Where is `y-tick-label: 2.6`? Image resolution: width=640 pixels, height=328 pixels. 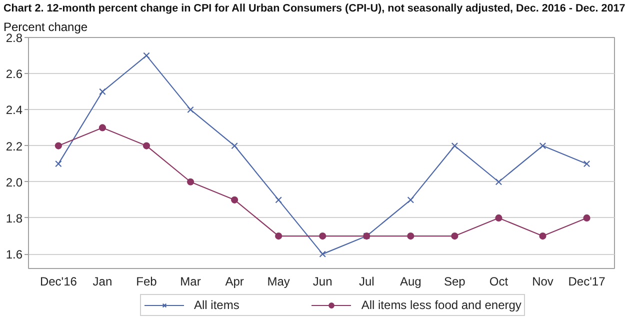
y-tick-label: 2.6 is located at coordinates (14, 74).